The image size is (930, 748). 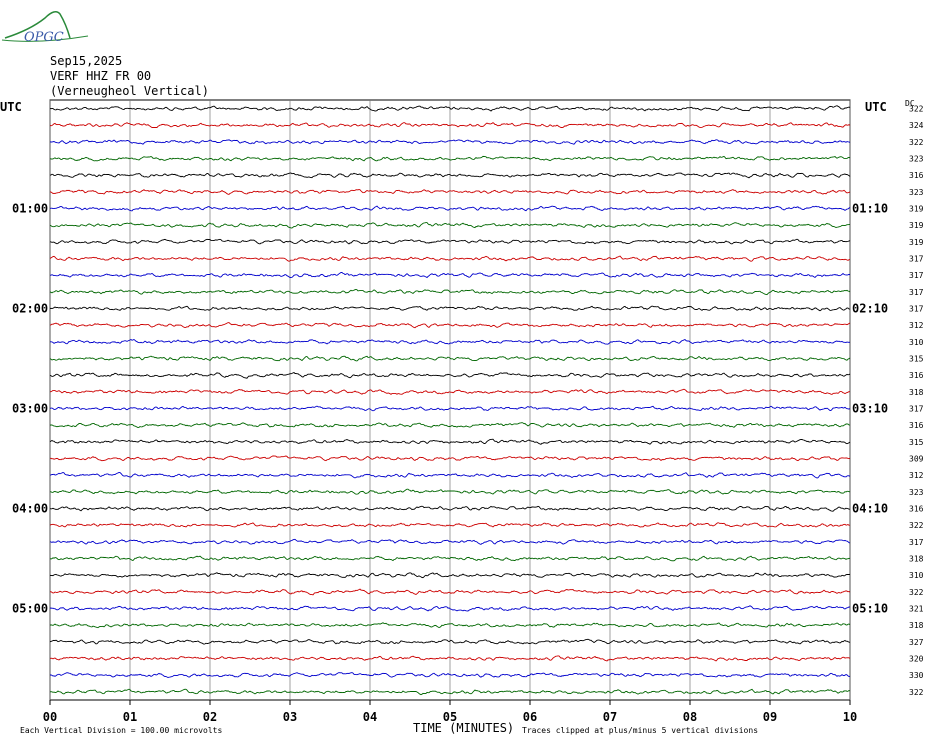 I want to click on right-time-label: 04:10, so click(x=870, y=509).